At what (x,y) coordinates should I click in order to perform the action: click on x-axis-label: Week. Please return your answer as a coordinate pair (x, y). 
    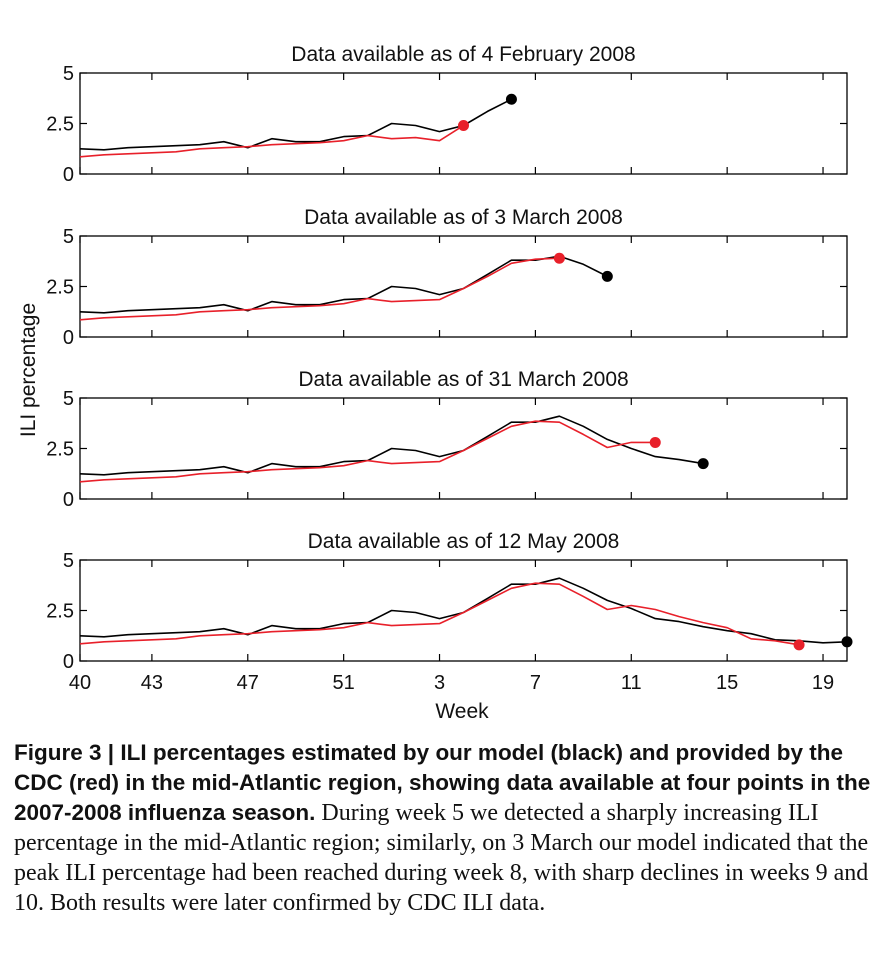
    Looking at the image, I should click on (462, 711).